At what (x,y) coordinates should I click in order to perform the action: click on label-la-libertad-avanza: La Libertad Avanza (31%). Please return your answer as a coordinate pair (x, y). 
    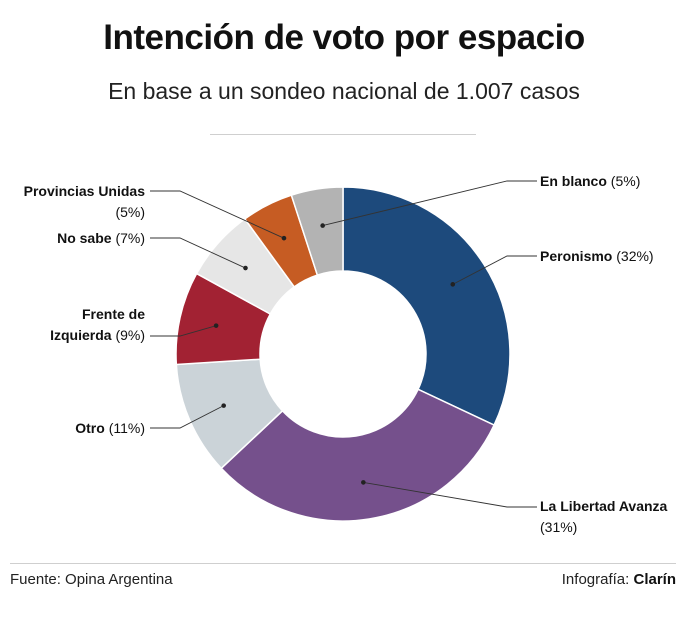
    Looking at the image, I should click on (605, 517).